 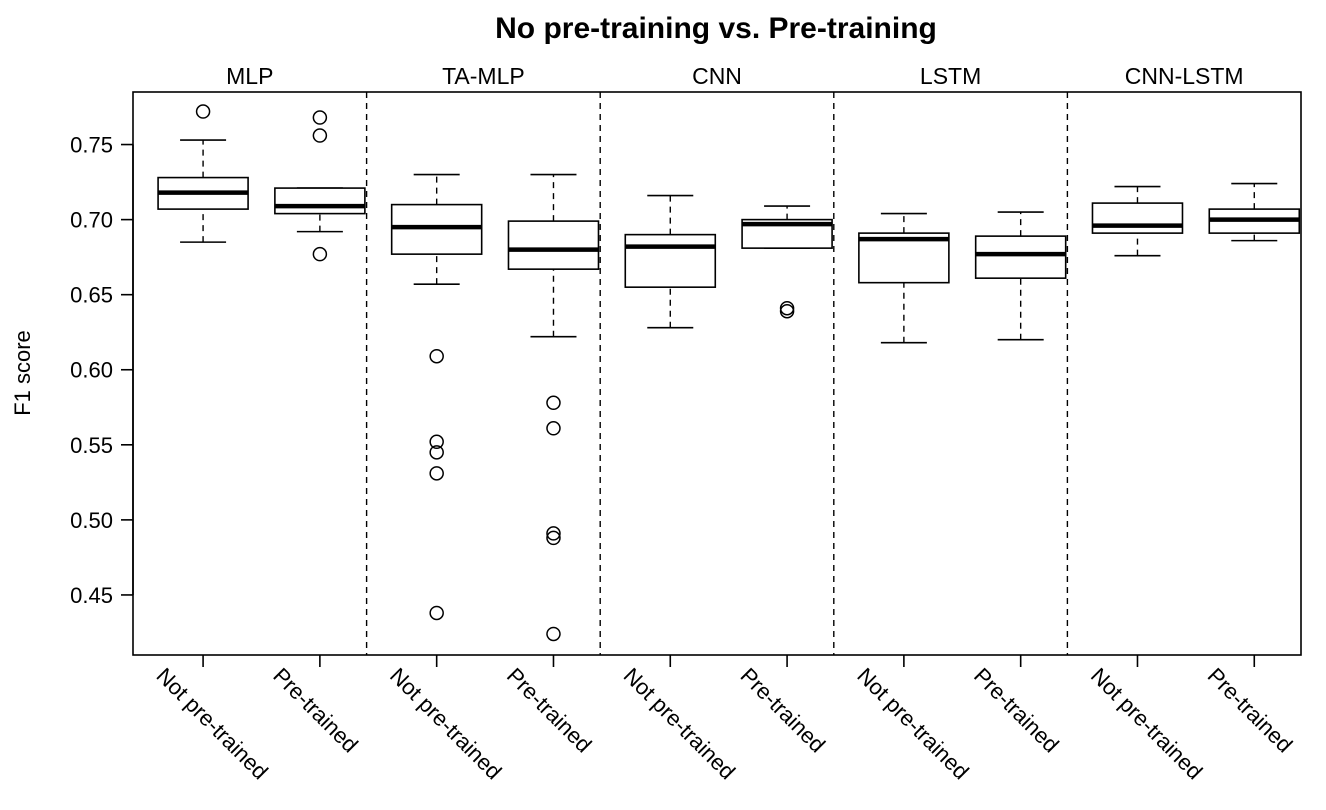 I want to click on box-lstm-not-pretrained, so click(x=904, y=278).